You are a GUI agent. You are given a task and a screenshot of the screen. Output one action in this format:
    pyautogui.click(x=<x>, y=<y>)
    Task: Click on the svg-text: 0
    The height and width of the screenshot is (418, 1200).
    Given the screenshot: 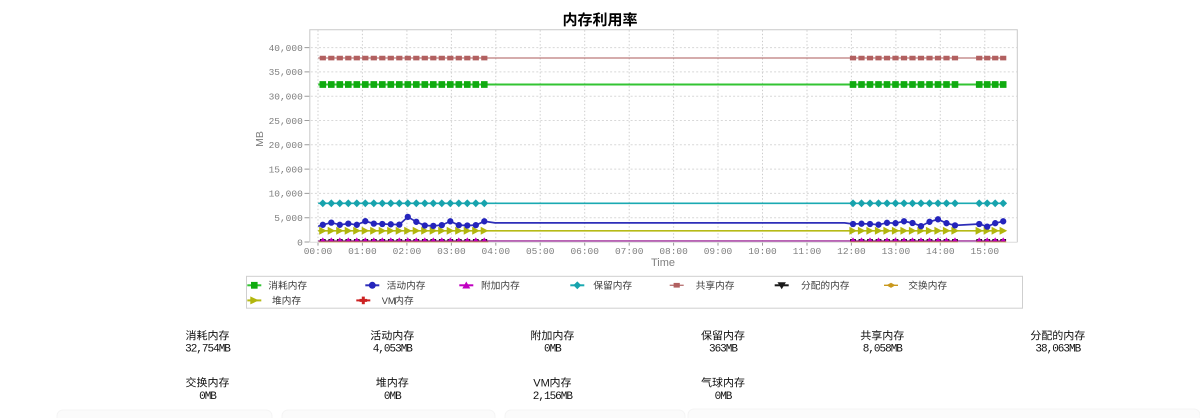 What is the action you would take?
    pyautogui.click(x=300, y=242)
    